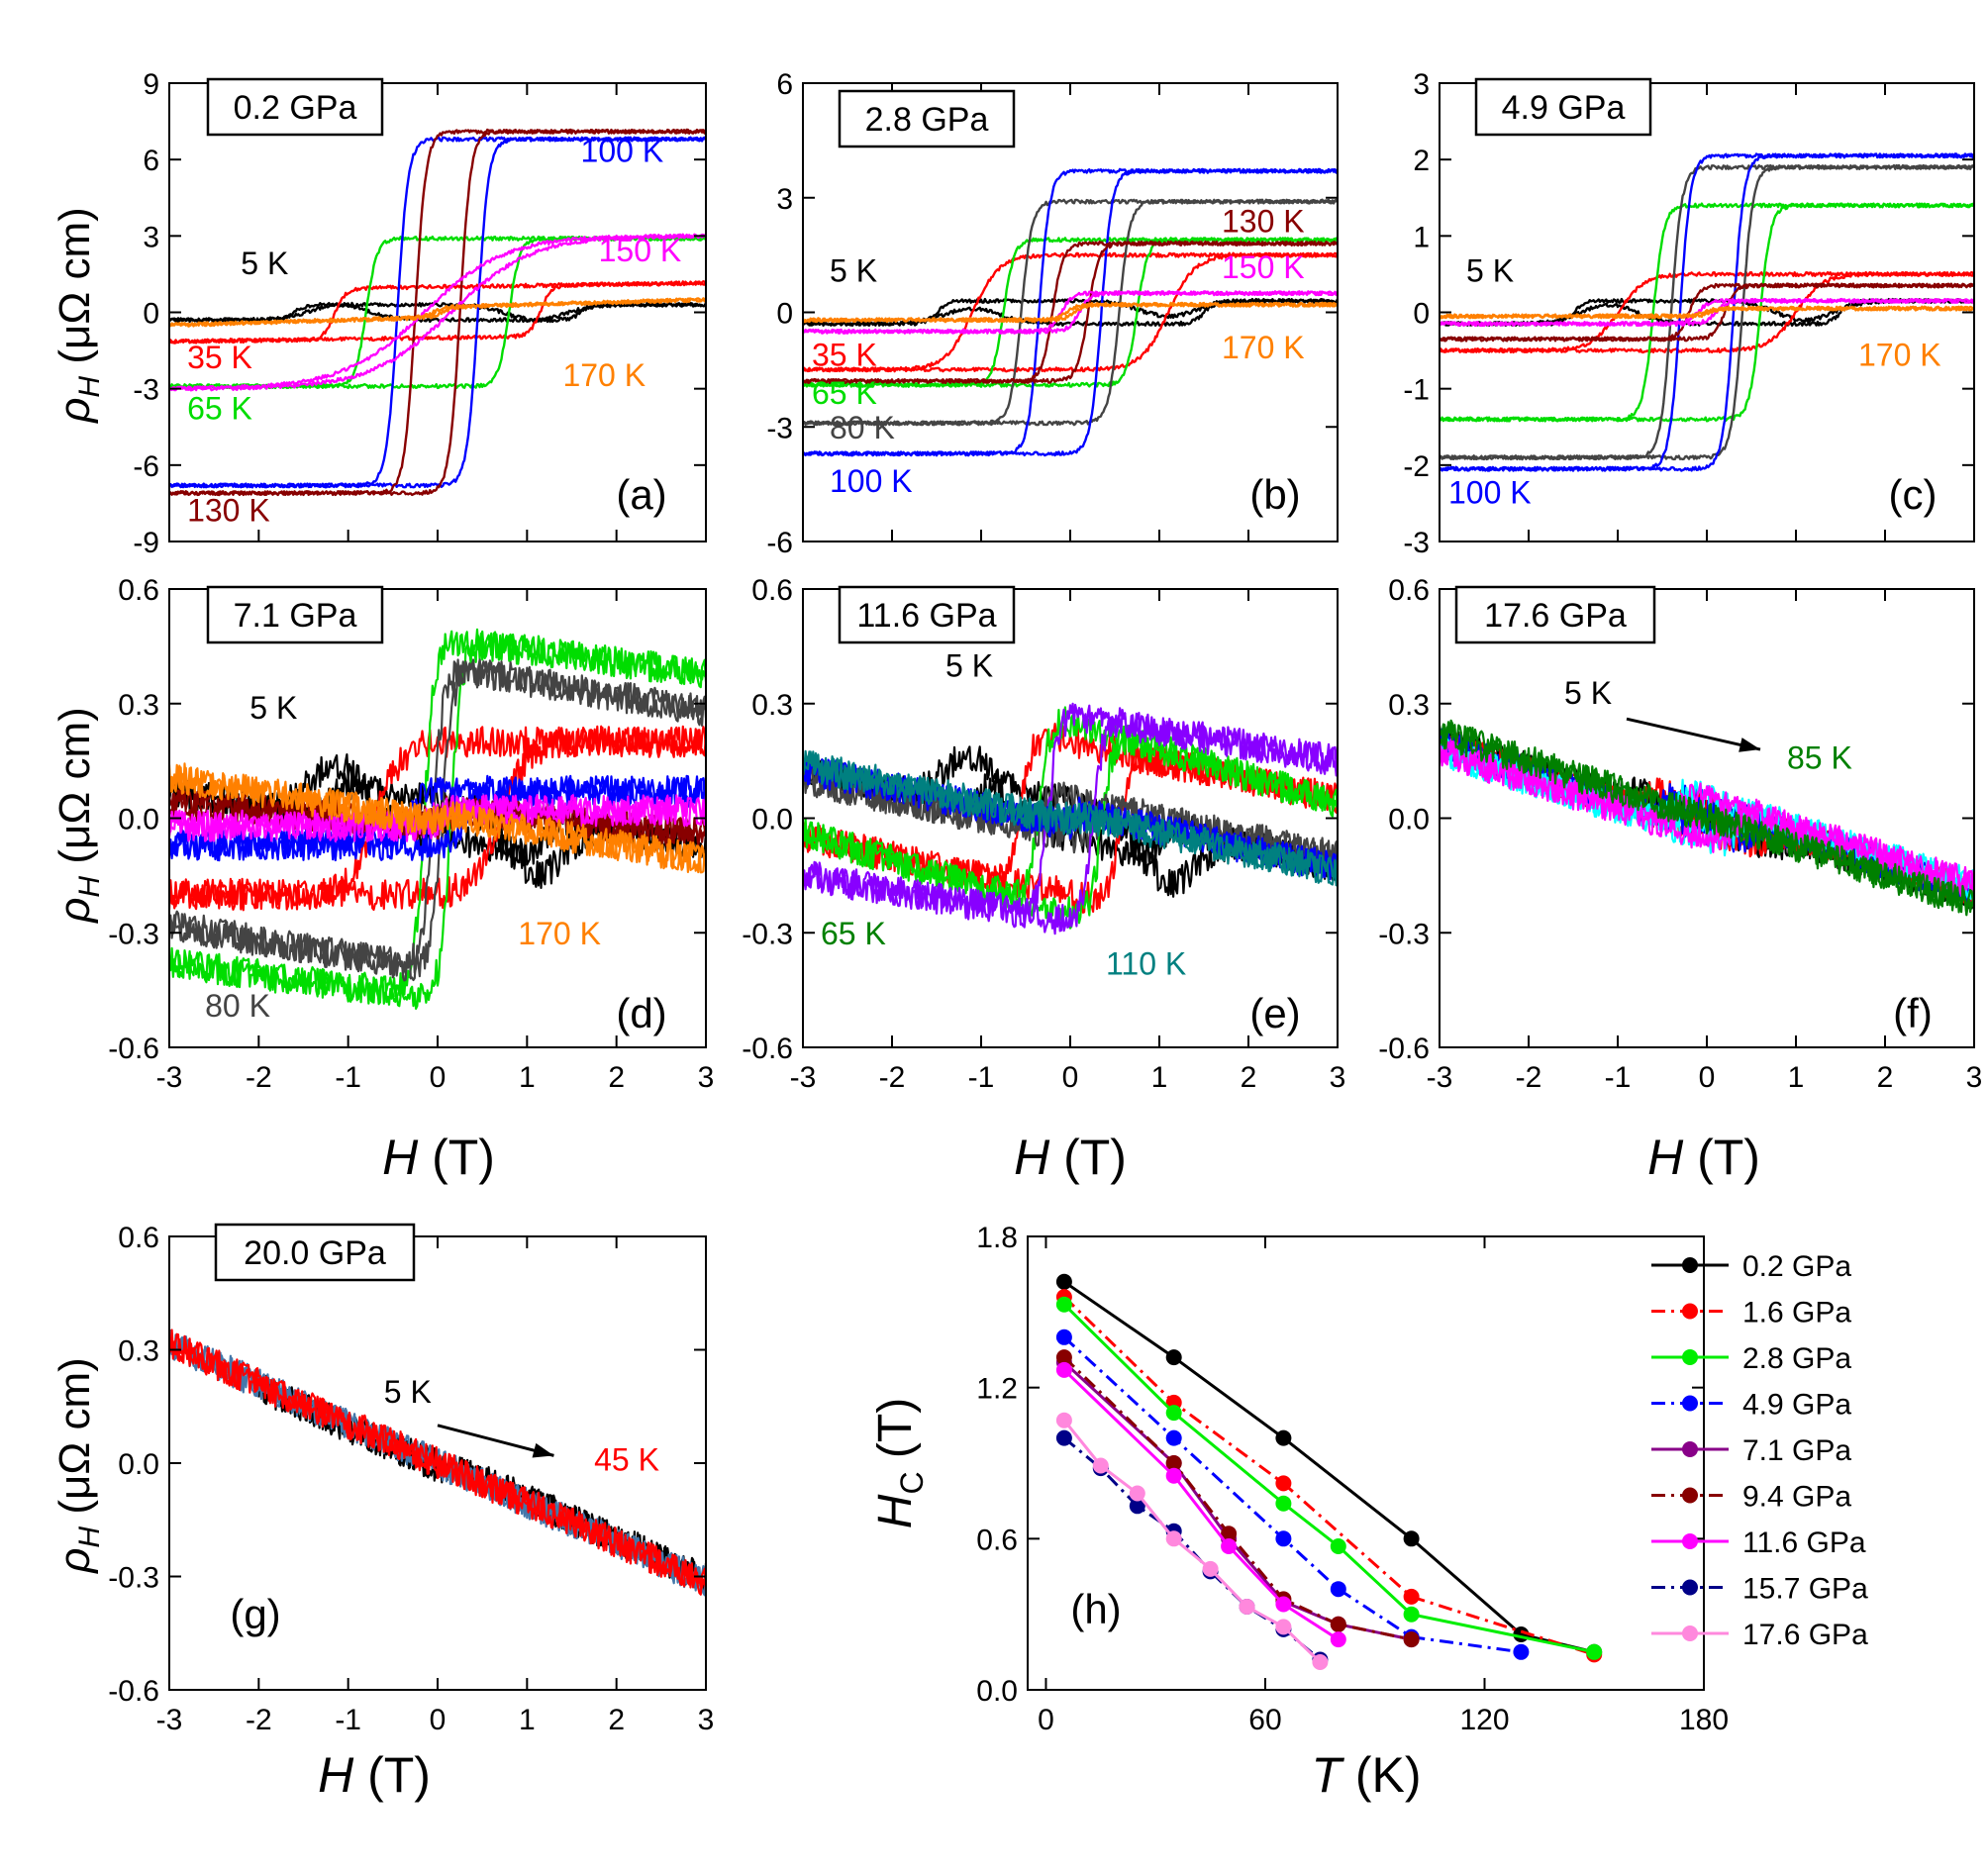  I want to click on ytick-label-a-5: 6, so click(151, 161).